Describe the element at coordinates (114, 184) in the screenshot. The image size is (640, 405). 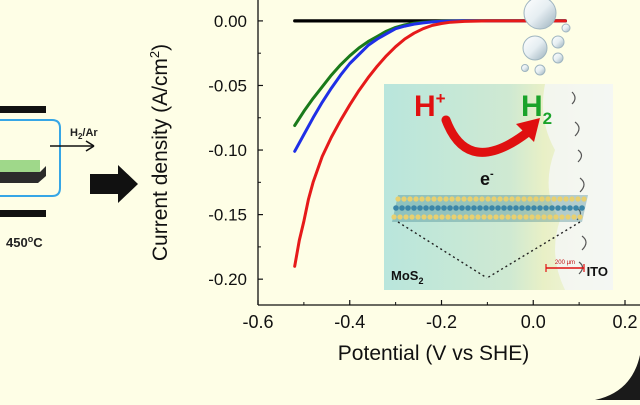
I see `block-arrow-right-icon` at that location.